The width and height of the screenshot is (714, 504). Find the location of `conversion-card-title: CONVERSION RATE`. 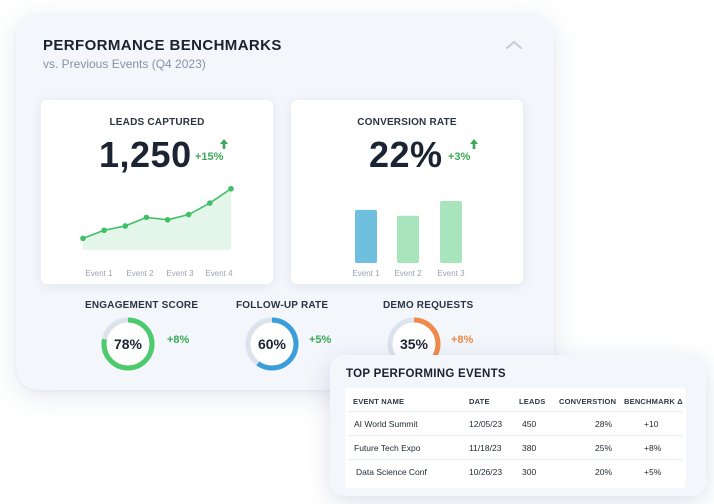

conversion-card-title: CONVERSION RATE is located at coordinates (407, 122).